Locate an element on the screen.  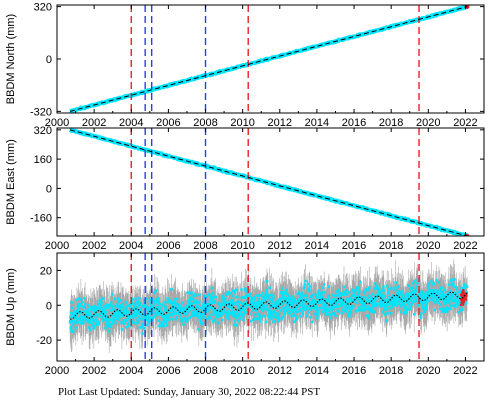
up-y-axis-label: BBDM Up (mm) is located at coordinates (11, 307).